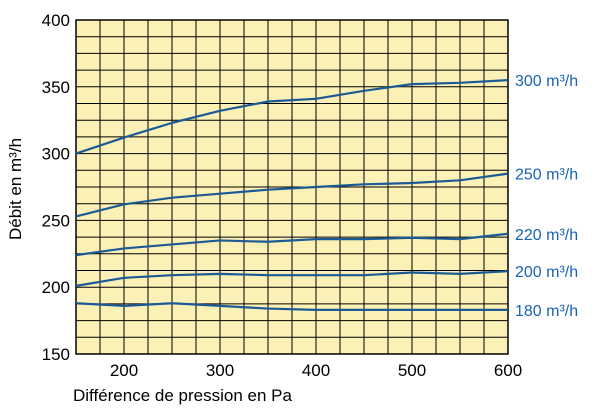 This screenshot has width=601, height=408. I want to click on y-tick-label: 300, so click(56, 154).